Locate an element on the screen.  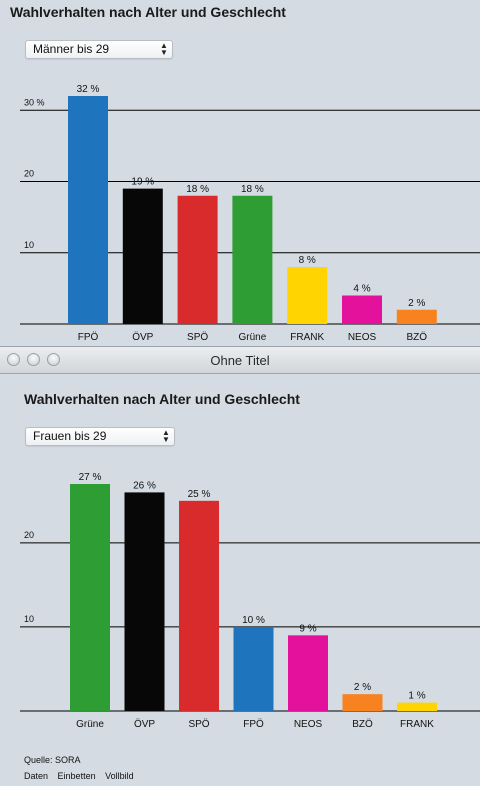
data-label: 19 % is located at coordinates (142, 182).